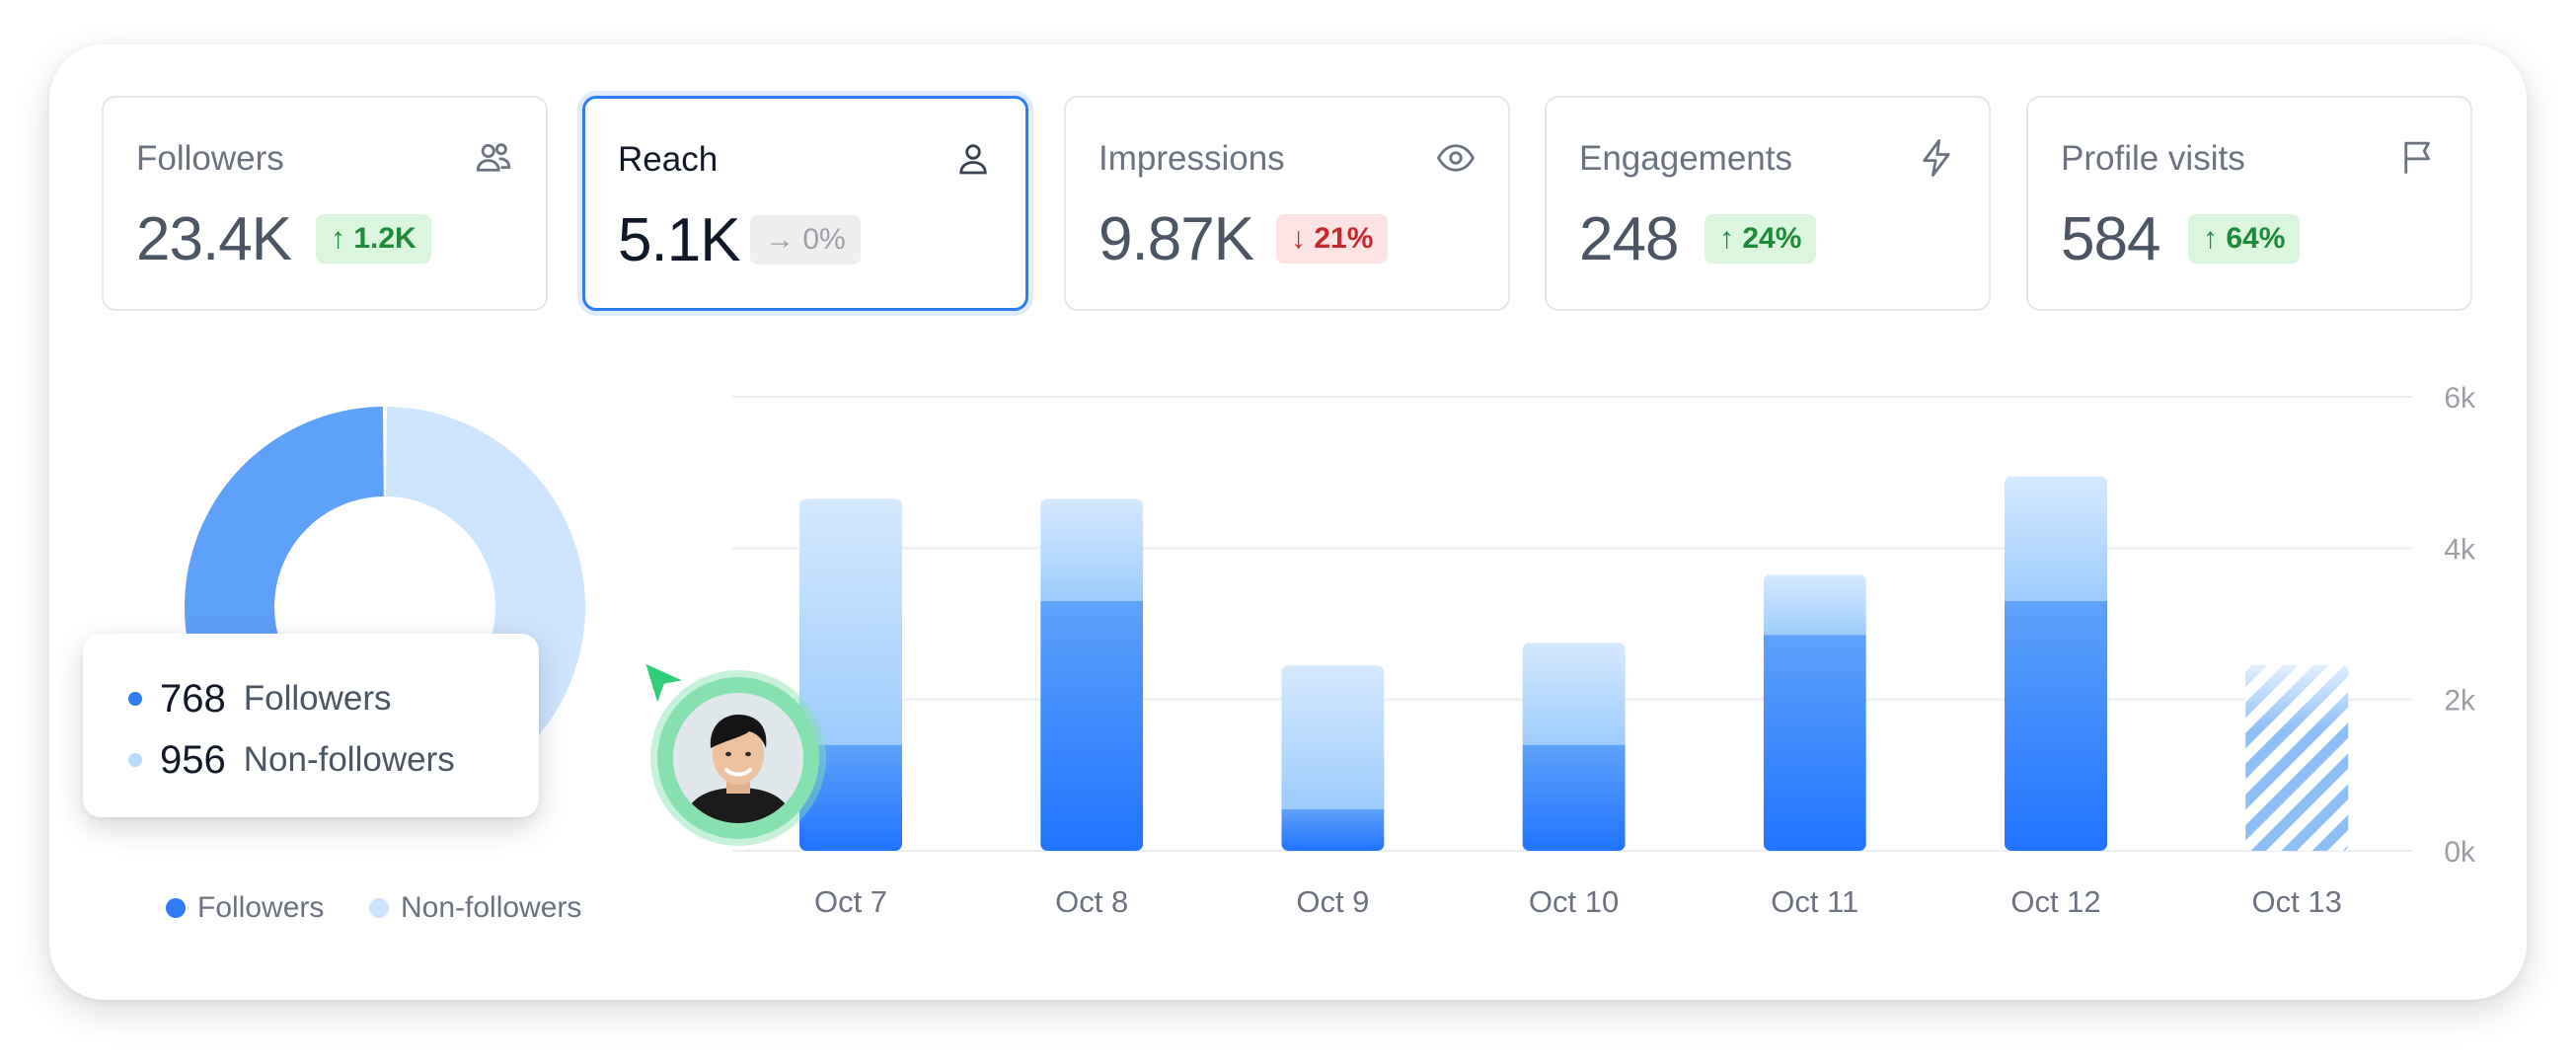 The width and height of the screenshot is (2576, 1064). I want to click on bar-projected-fade, so click(2297, 758).